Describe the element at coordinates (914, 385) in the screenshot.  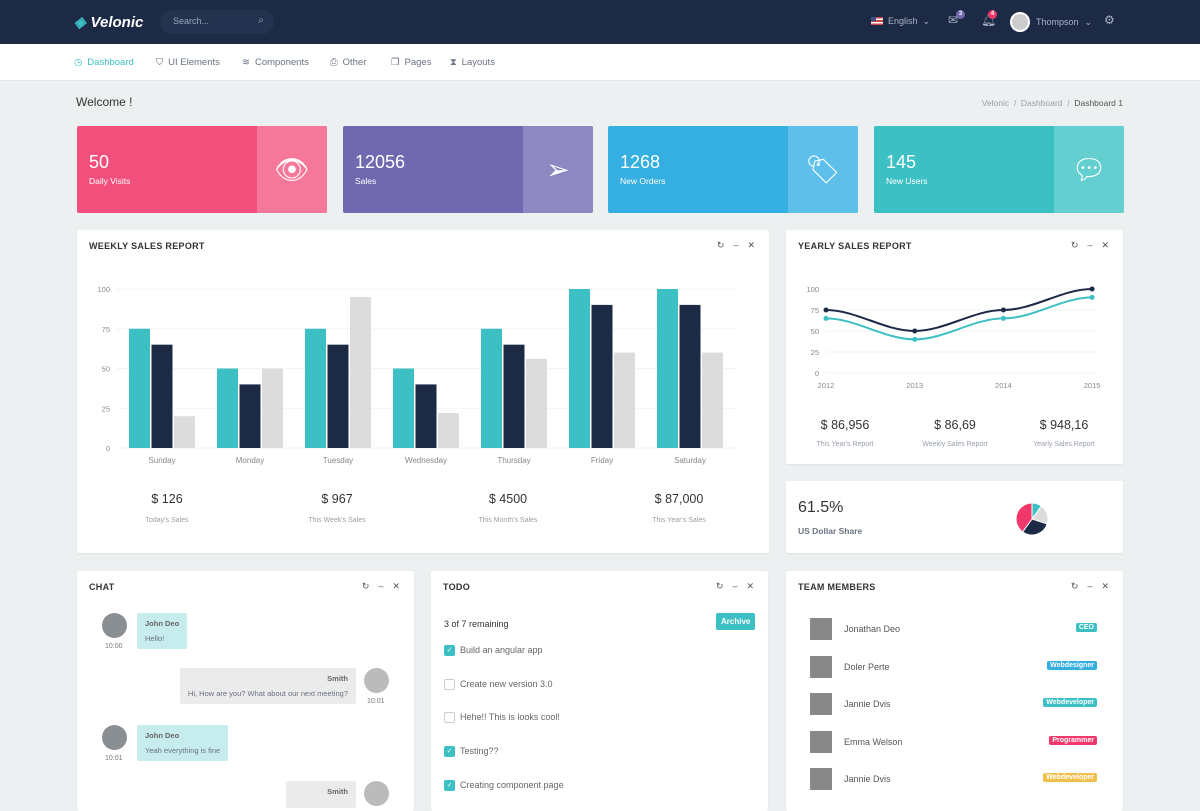
I see `x-tick-label: 2013` at that location.